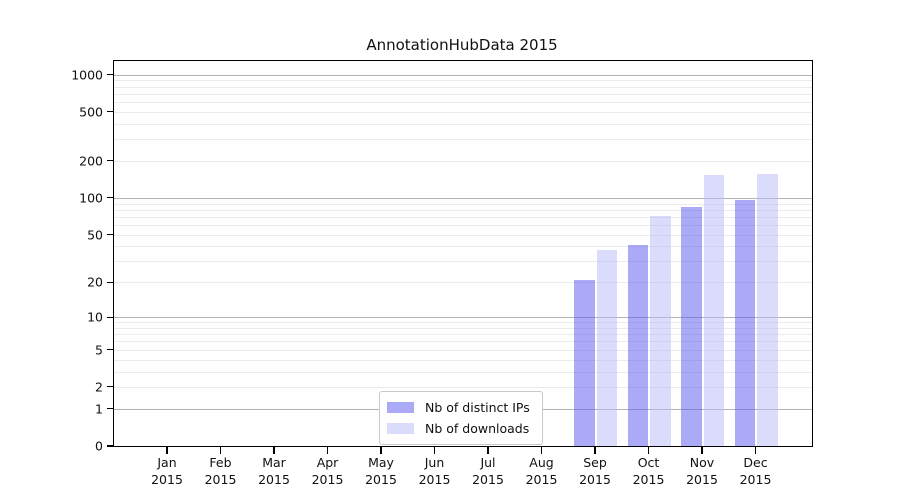  I want to click on y-axis-tick-label: 10, so click(95, 317).